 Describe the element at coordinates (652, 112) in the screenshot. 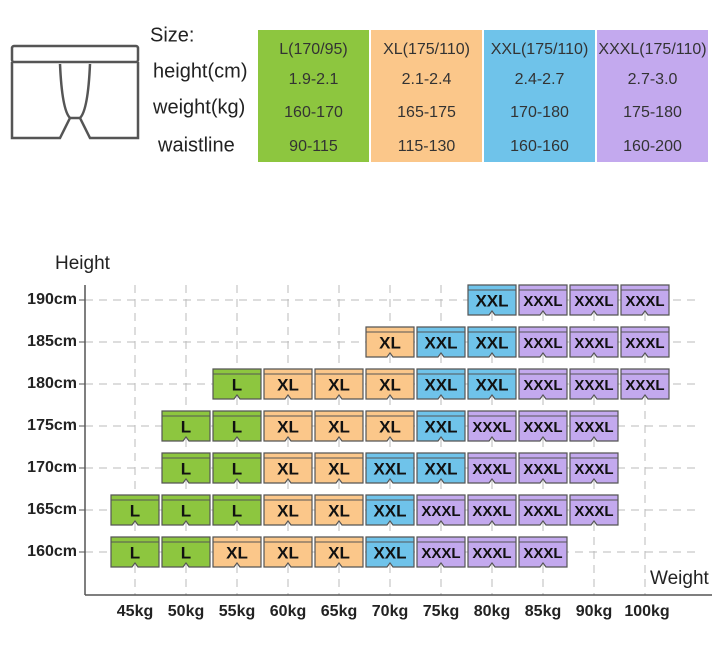

I see `size-cell: 175-180` at that location.